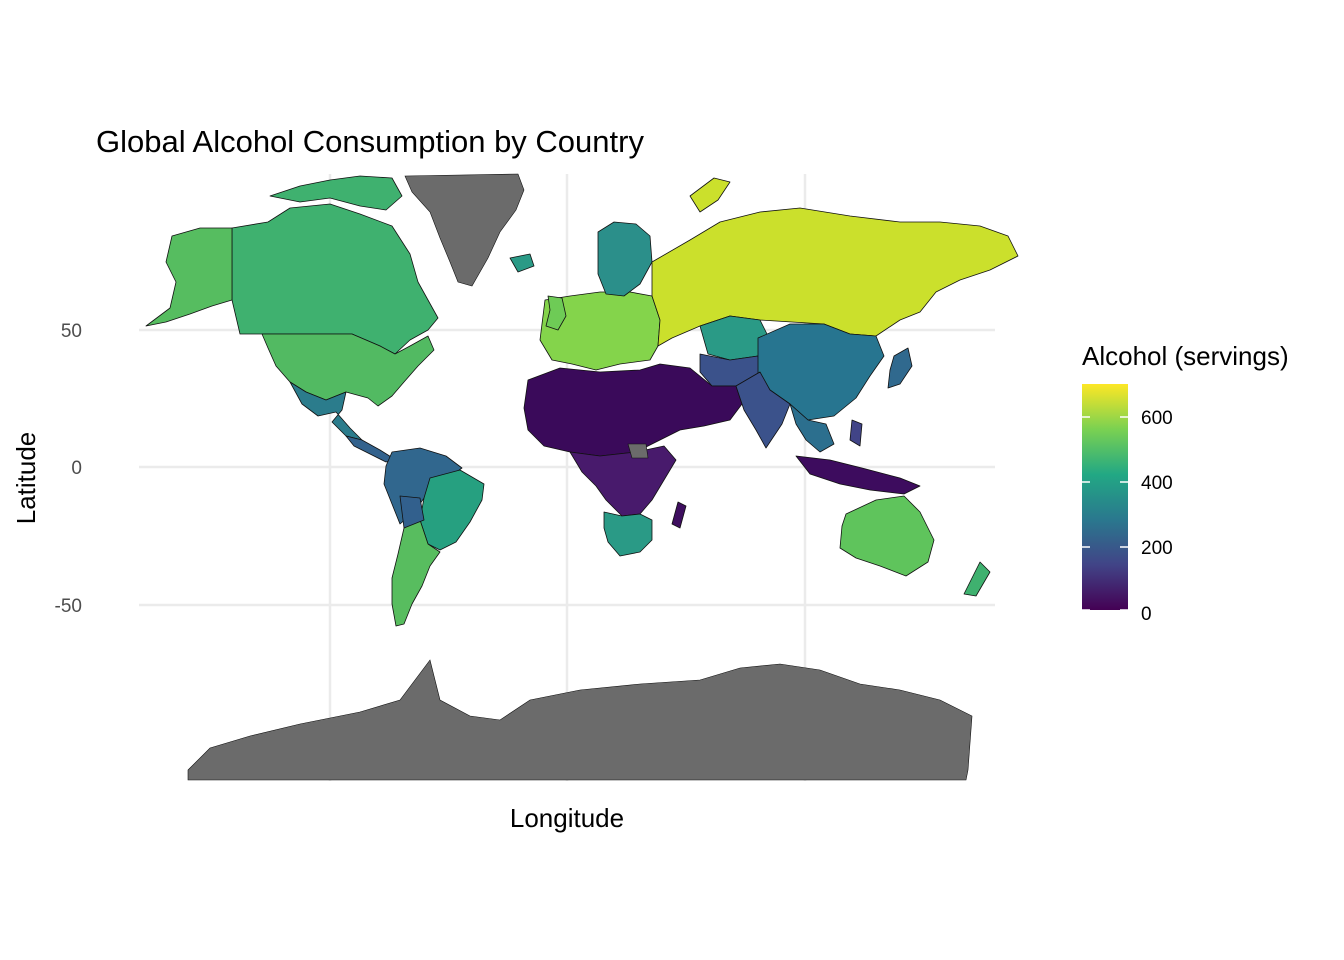 The image size is (1344, 960). What do you see at coordinates (900, 368) in the screenshot?
I see `japan-shape` at bounding box center [900, 368].